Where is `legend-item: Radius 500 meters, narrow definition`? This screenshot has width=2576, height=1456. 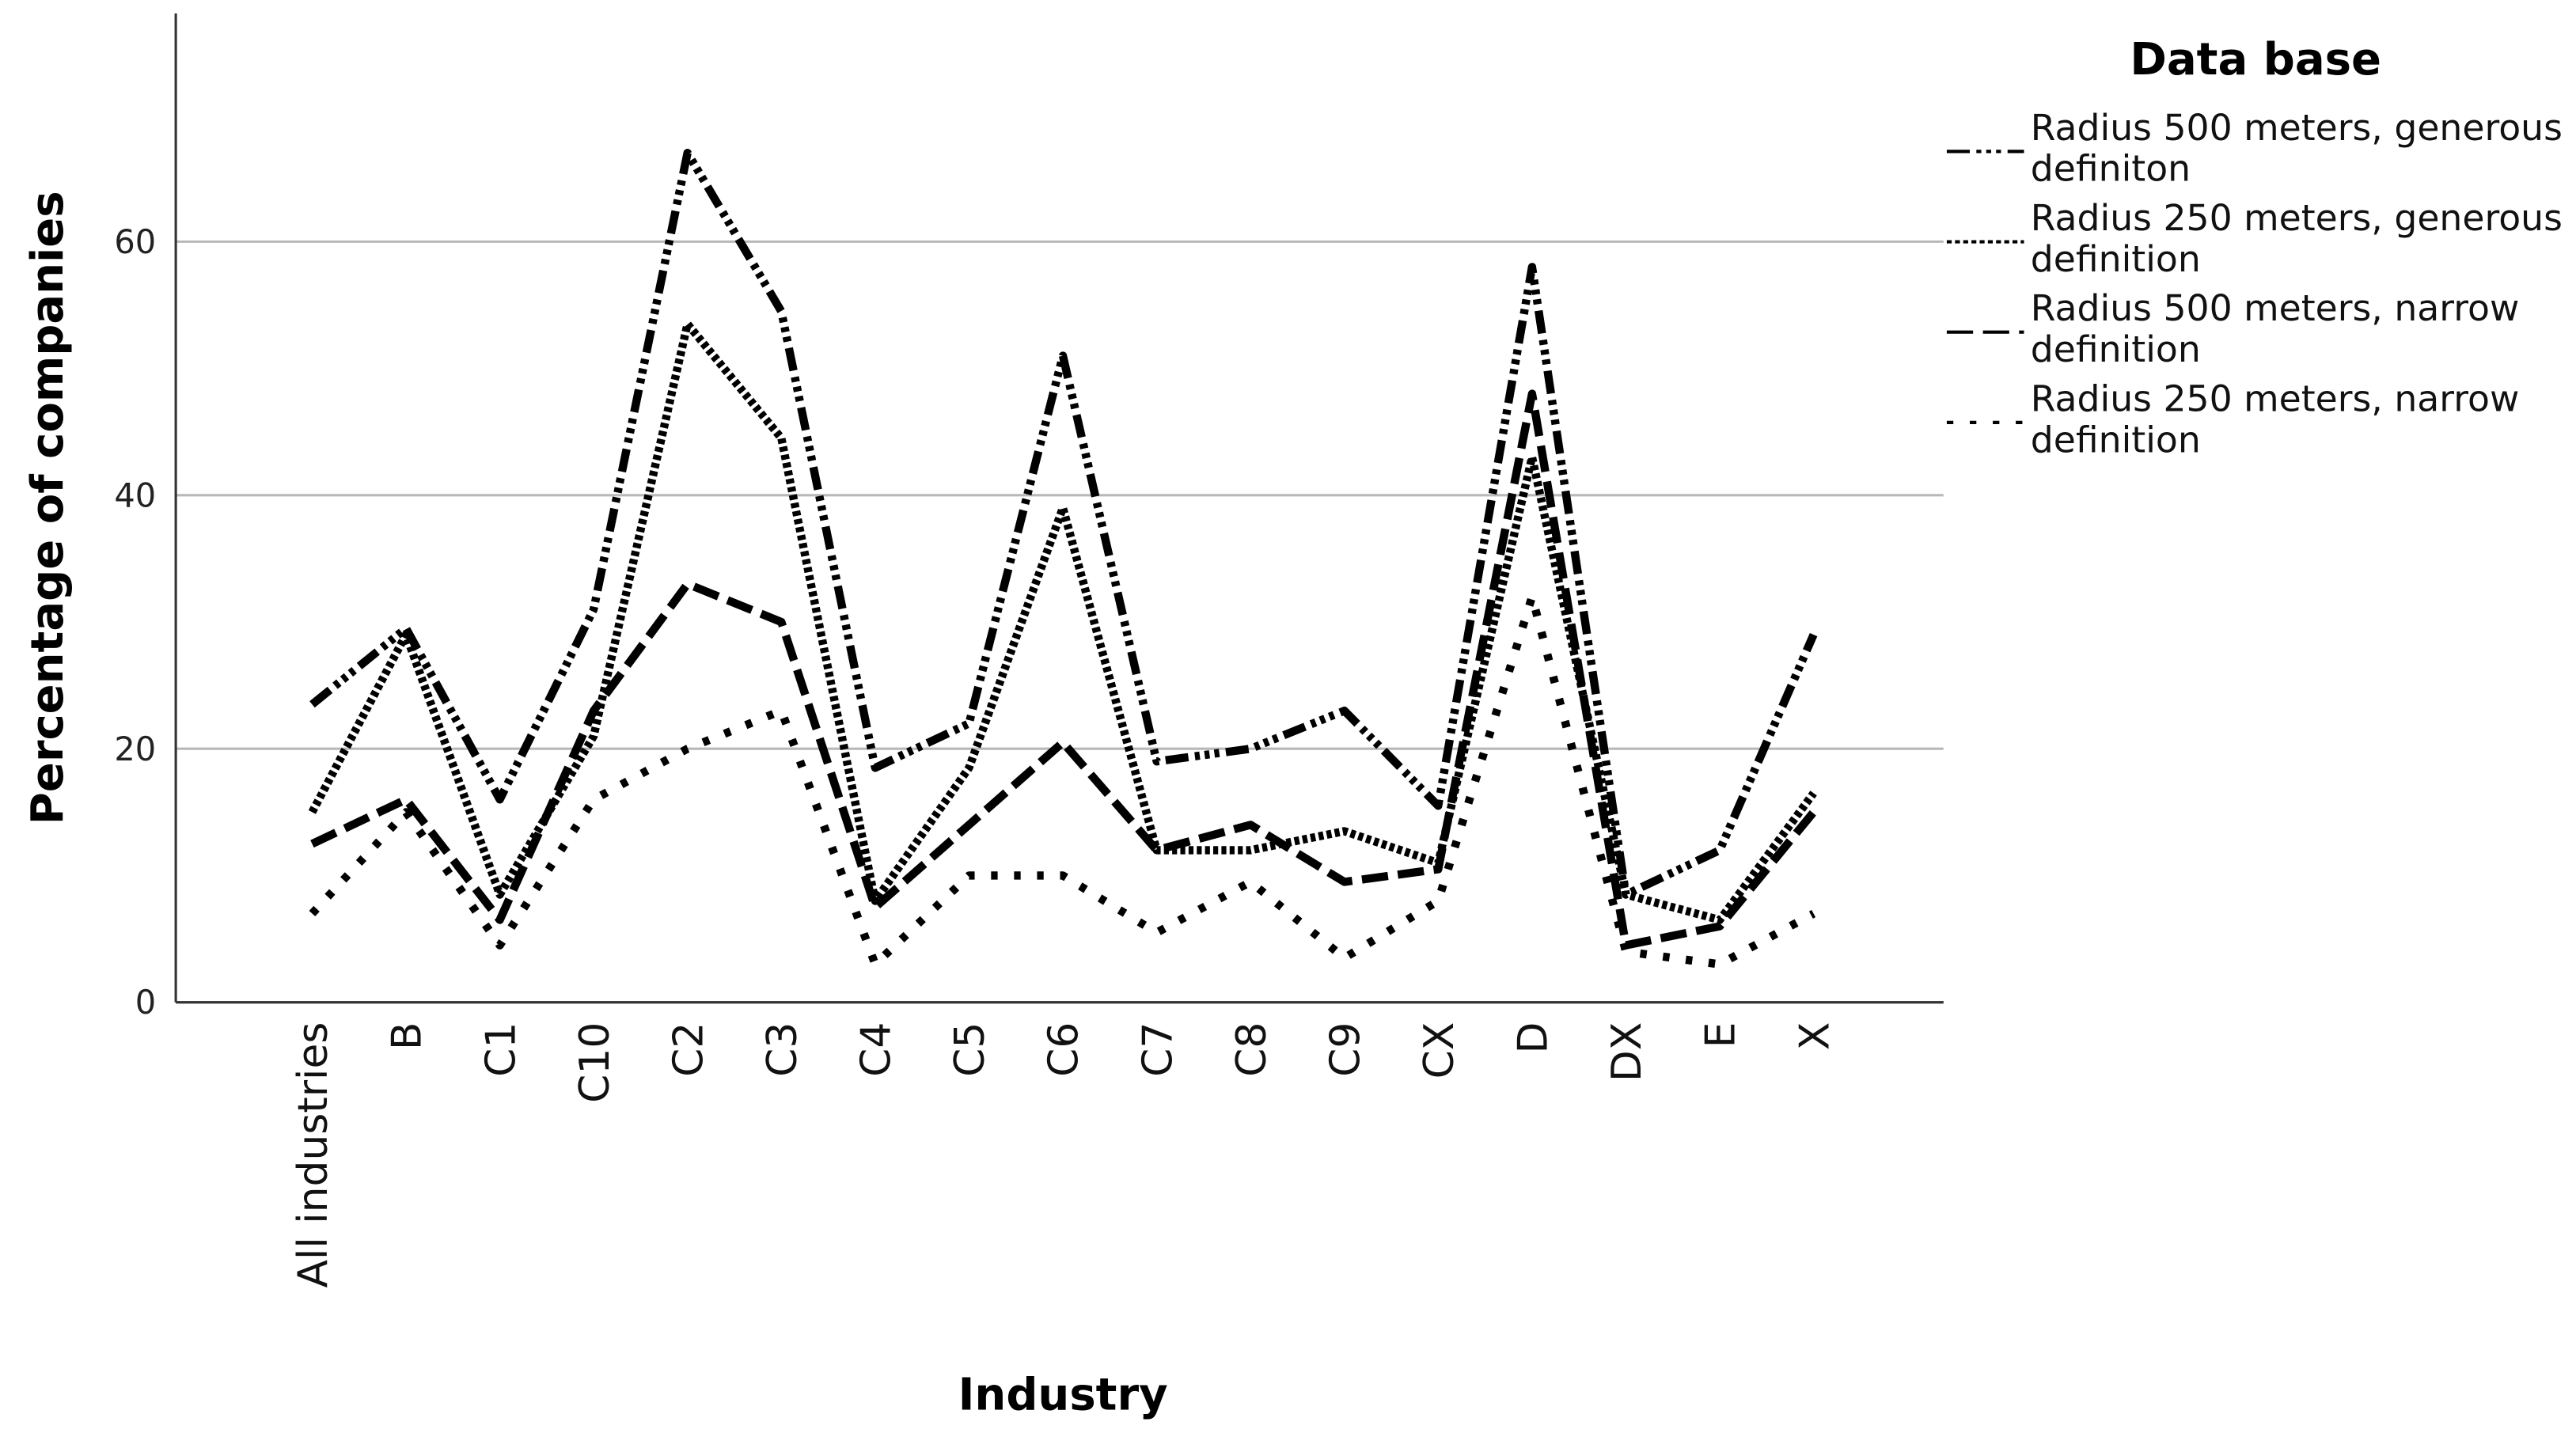
legend-item: Radius 500 meters, narrow definition is located at coordinates (2275, 330).